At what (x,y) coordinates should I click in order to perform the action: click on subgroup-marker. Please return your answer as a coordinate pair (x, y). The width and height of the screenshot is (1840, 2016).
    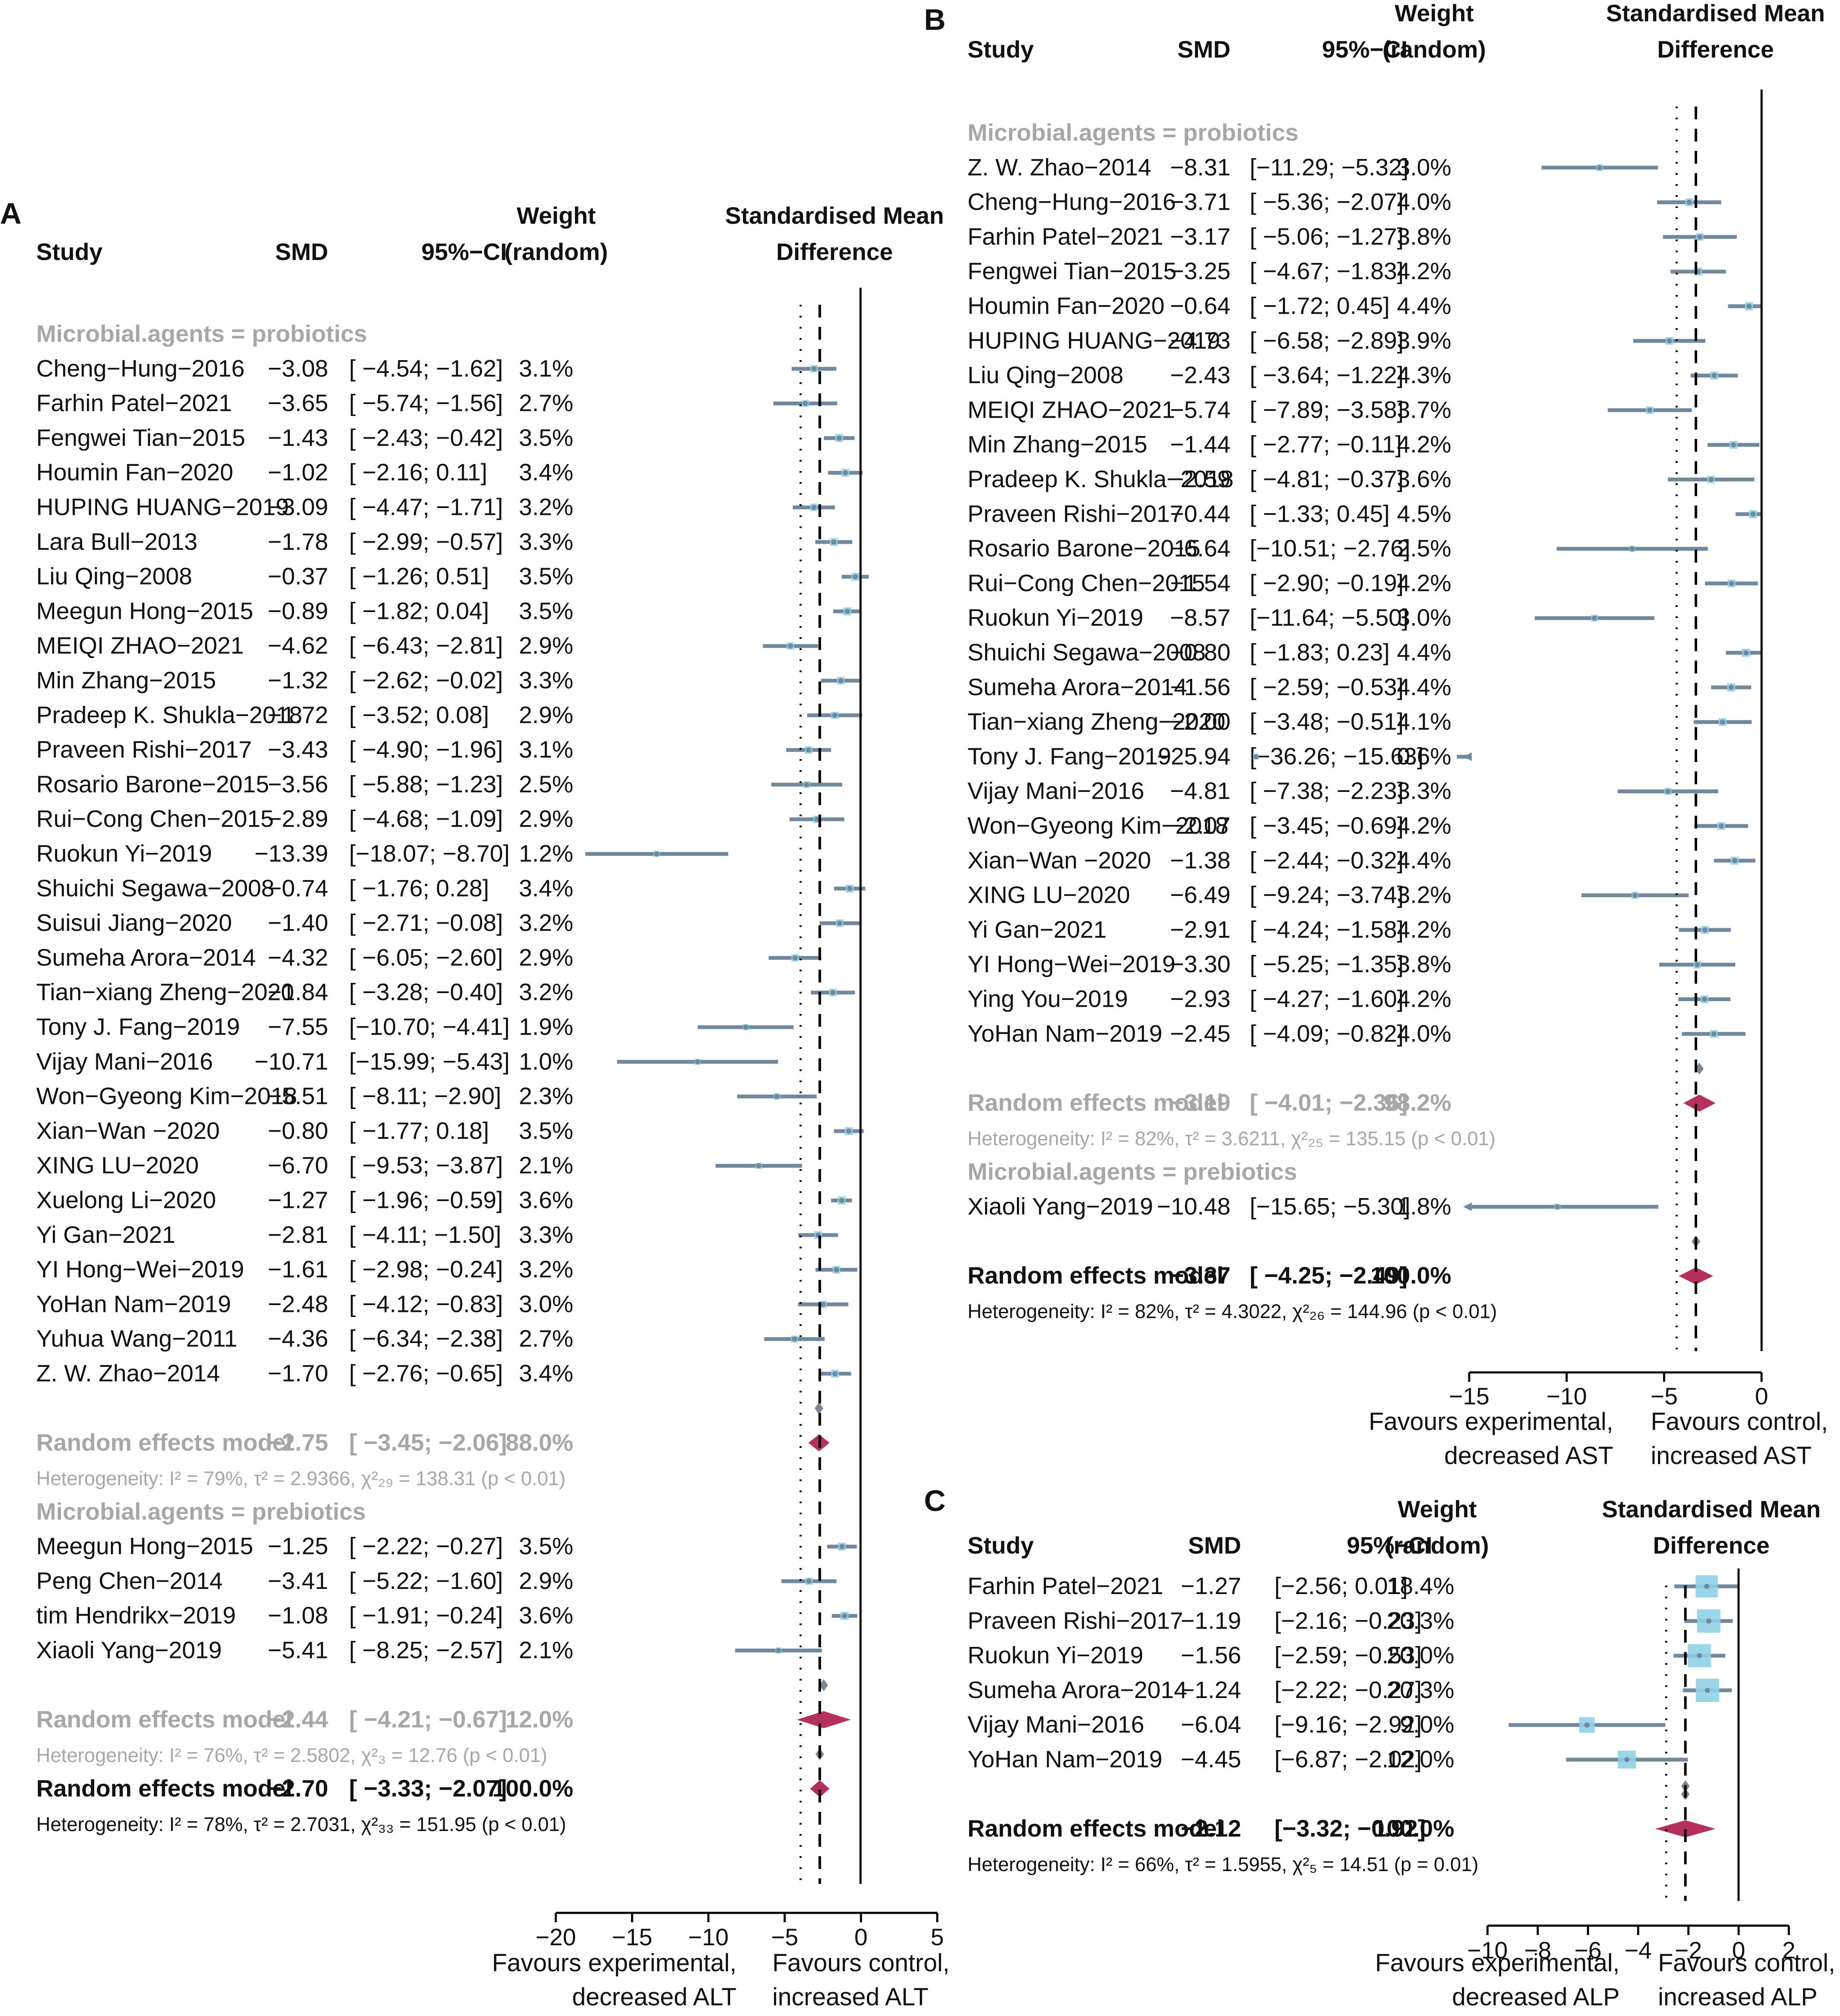
    Looking at the image, I should click on (819, 1408).